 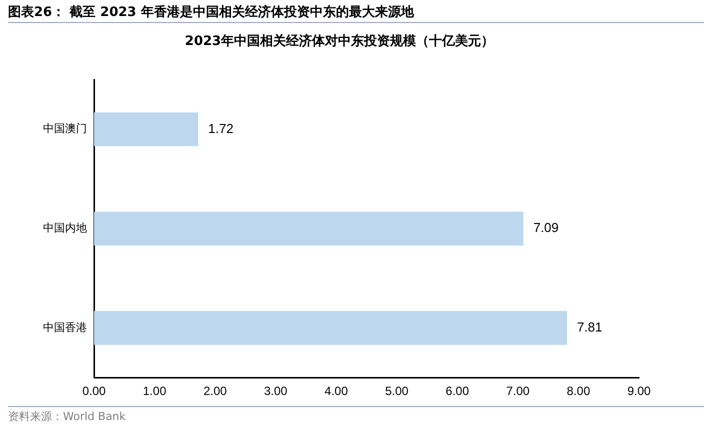 I want to click on x-tick-label: 7.00, so click(x=518, y=391).